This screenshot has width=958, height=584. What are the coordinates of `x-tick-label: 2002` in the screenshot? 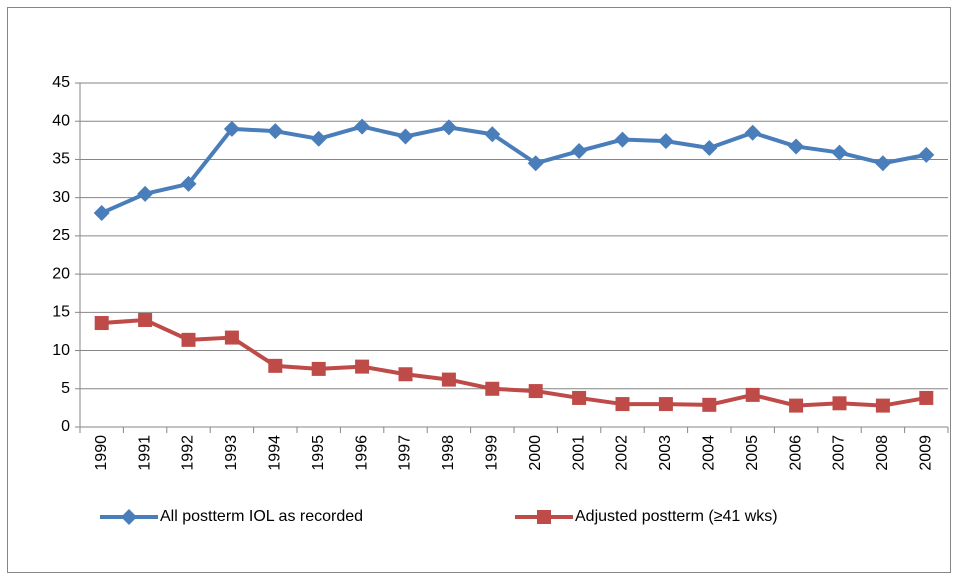 It's located at (622, 453).